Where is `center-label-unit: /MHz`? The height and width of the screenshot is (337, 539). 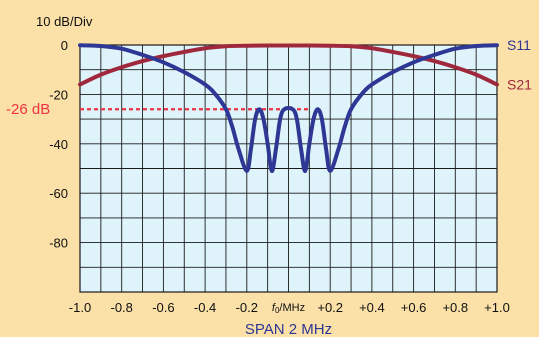 center-label-unit: /MHz is located at coordinates (292, 308).